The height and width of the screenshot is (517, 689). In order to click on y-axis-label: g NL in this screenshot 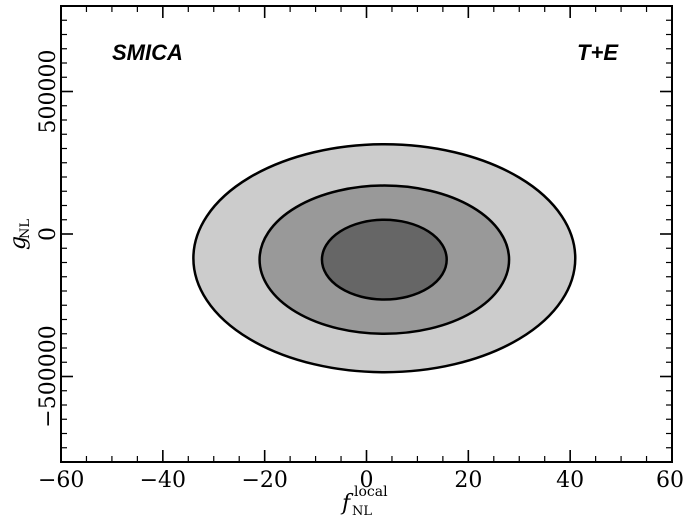, I will do `click(19, 234)`.